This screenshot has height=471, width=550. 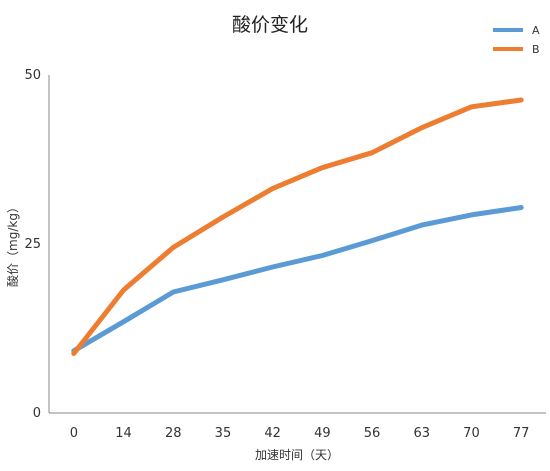 What do you see at coordinates (270, 25) in the screenshot?
I see `chart-title: 酸价变化` at bounding box center [270, 25].